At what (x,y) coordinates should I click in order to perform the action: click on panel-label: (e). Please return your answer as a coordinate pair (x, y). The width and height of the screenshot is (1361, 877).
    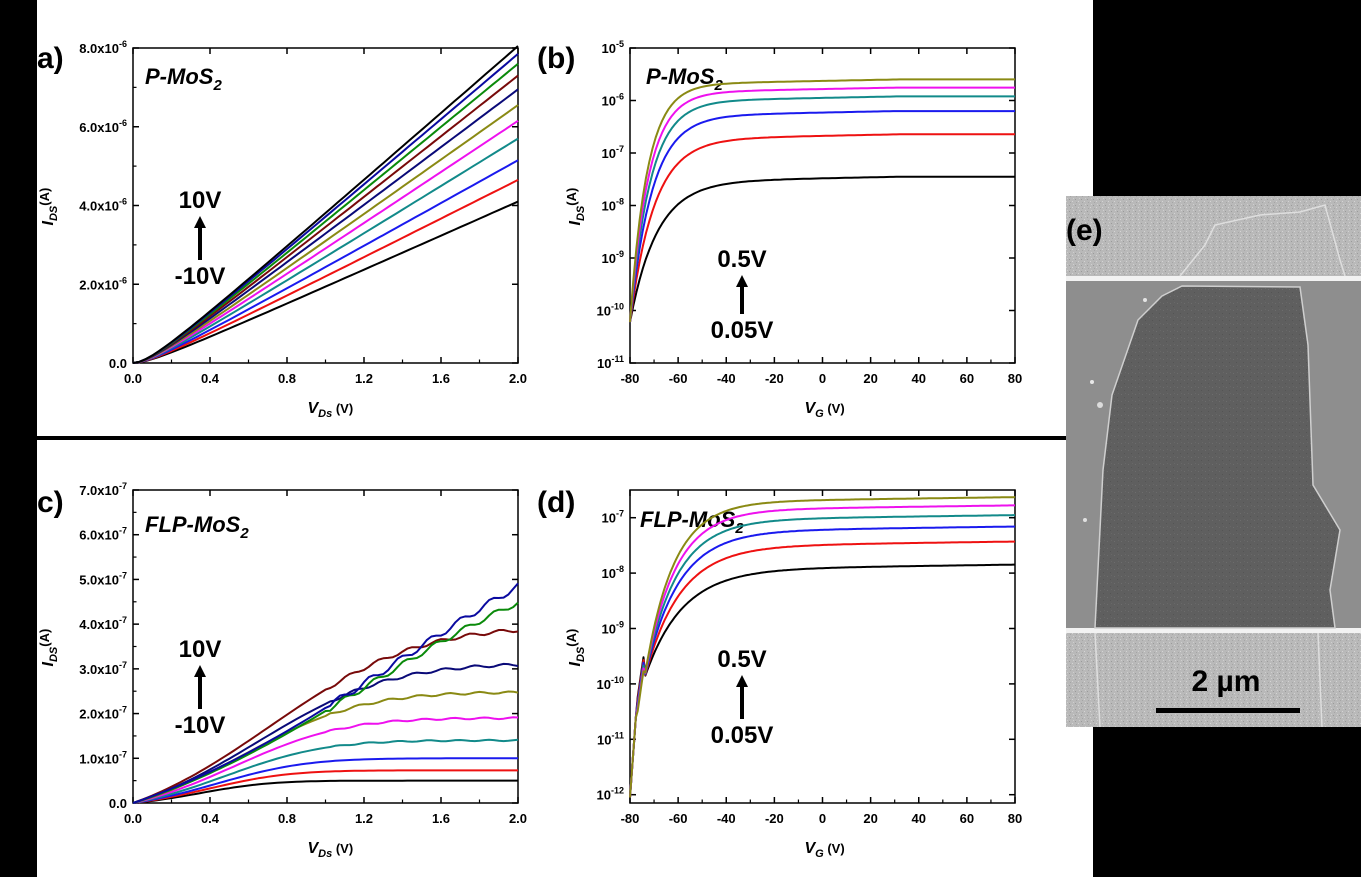
    Looking at the image, I should click on (1084, 230).